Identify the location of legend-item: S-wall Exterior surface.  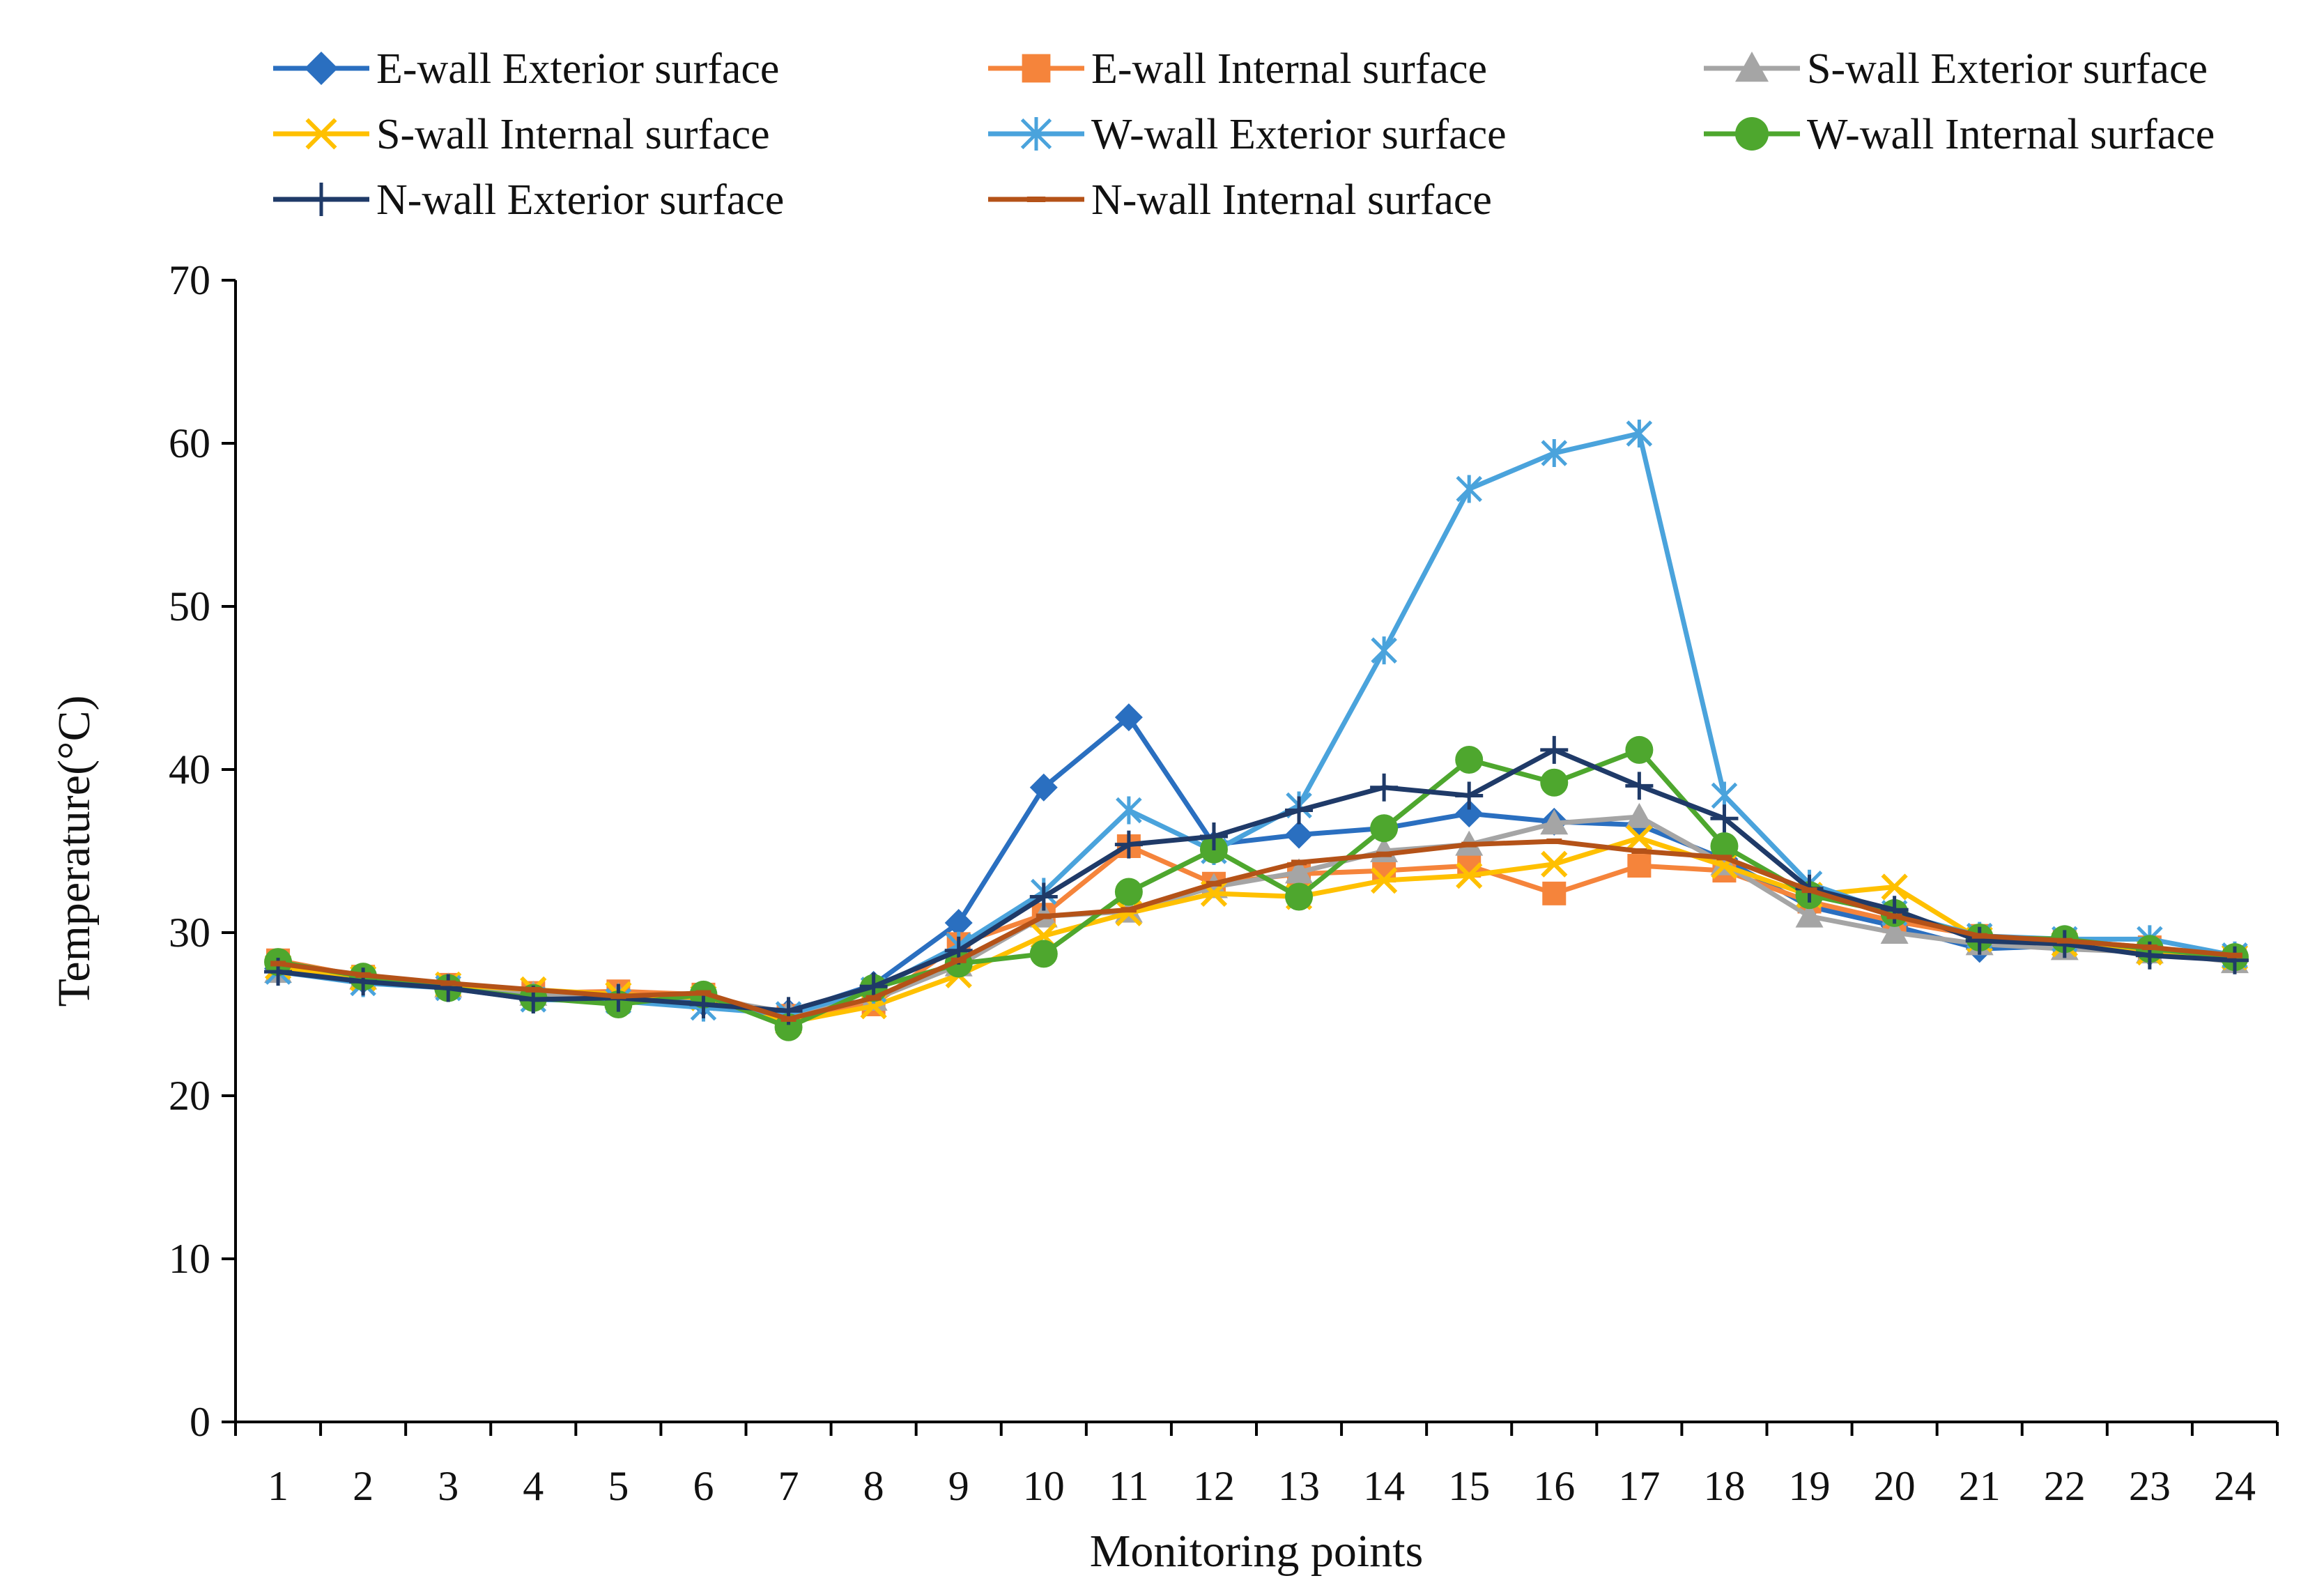
(1956, 69).